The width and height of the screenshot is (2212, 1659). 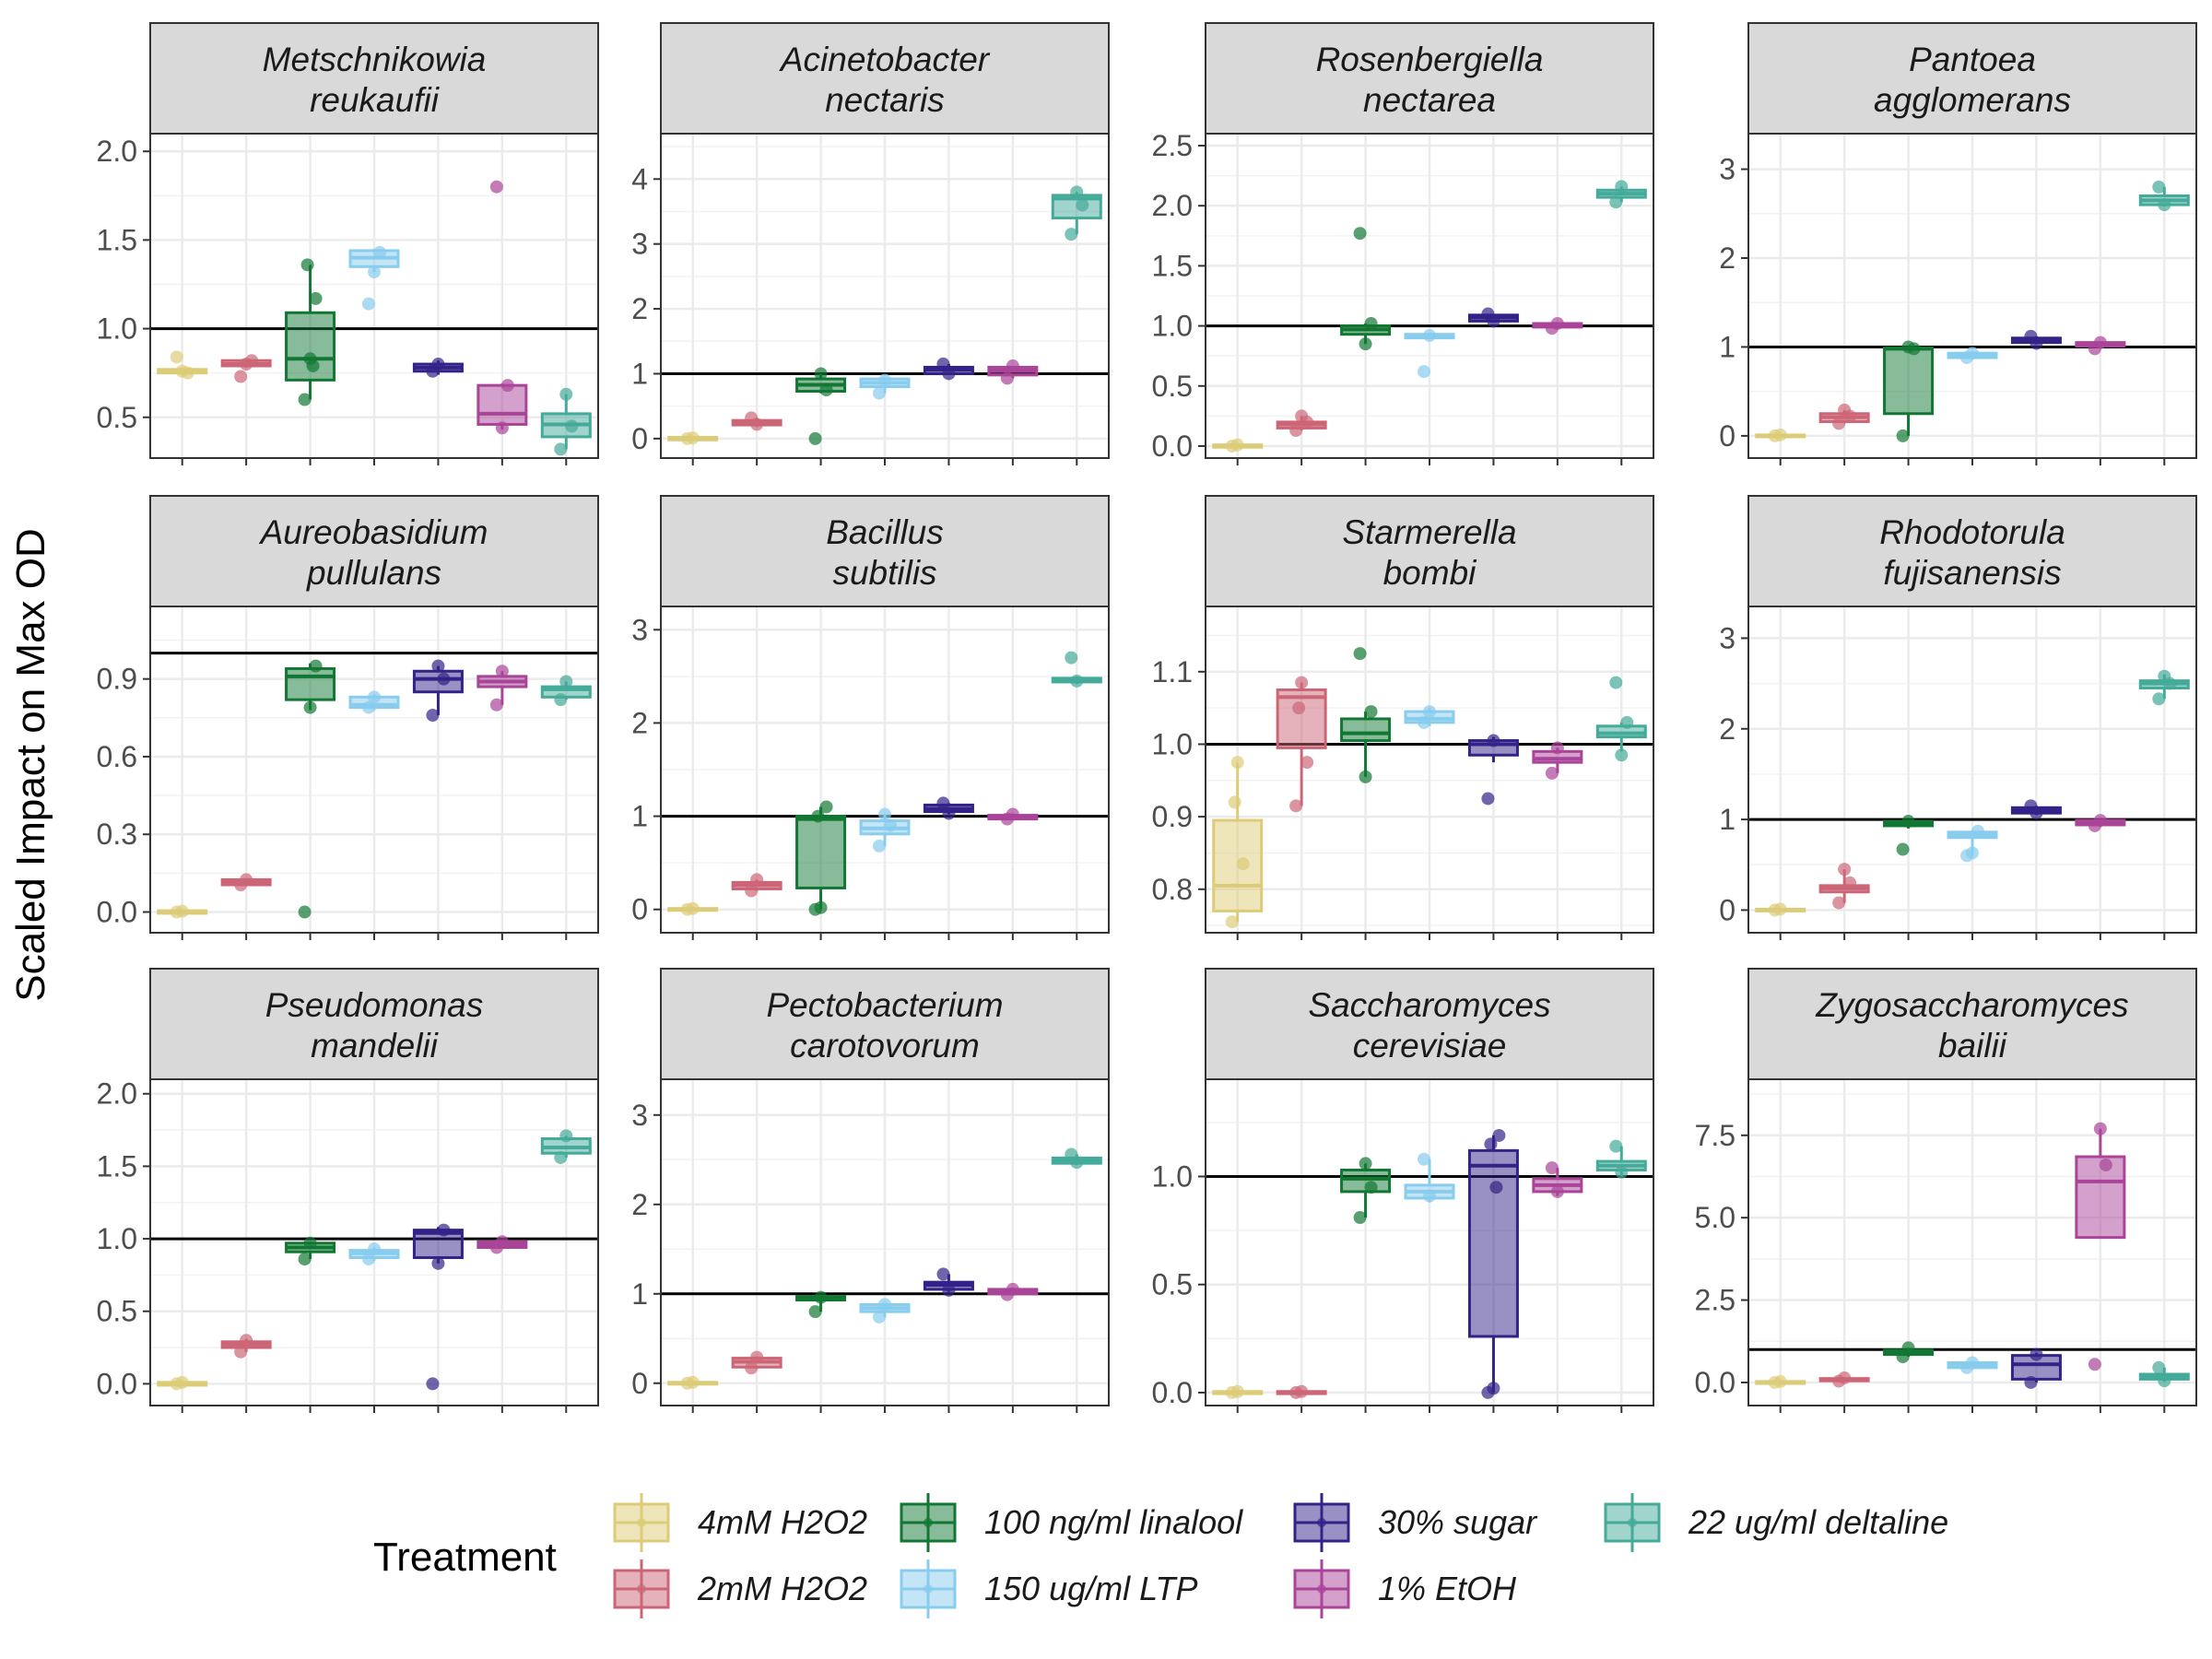 What do you see at coordinates (1727, 346) in the screenshot?
I see `y-tick-label: 1` at bounding box center [1727, 346].